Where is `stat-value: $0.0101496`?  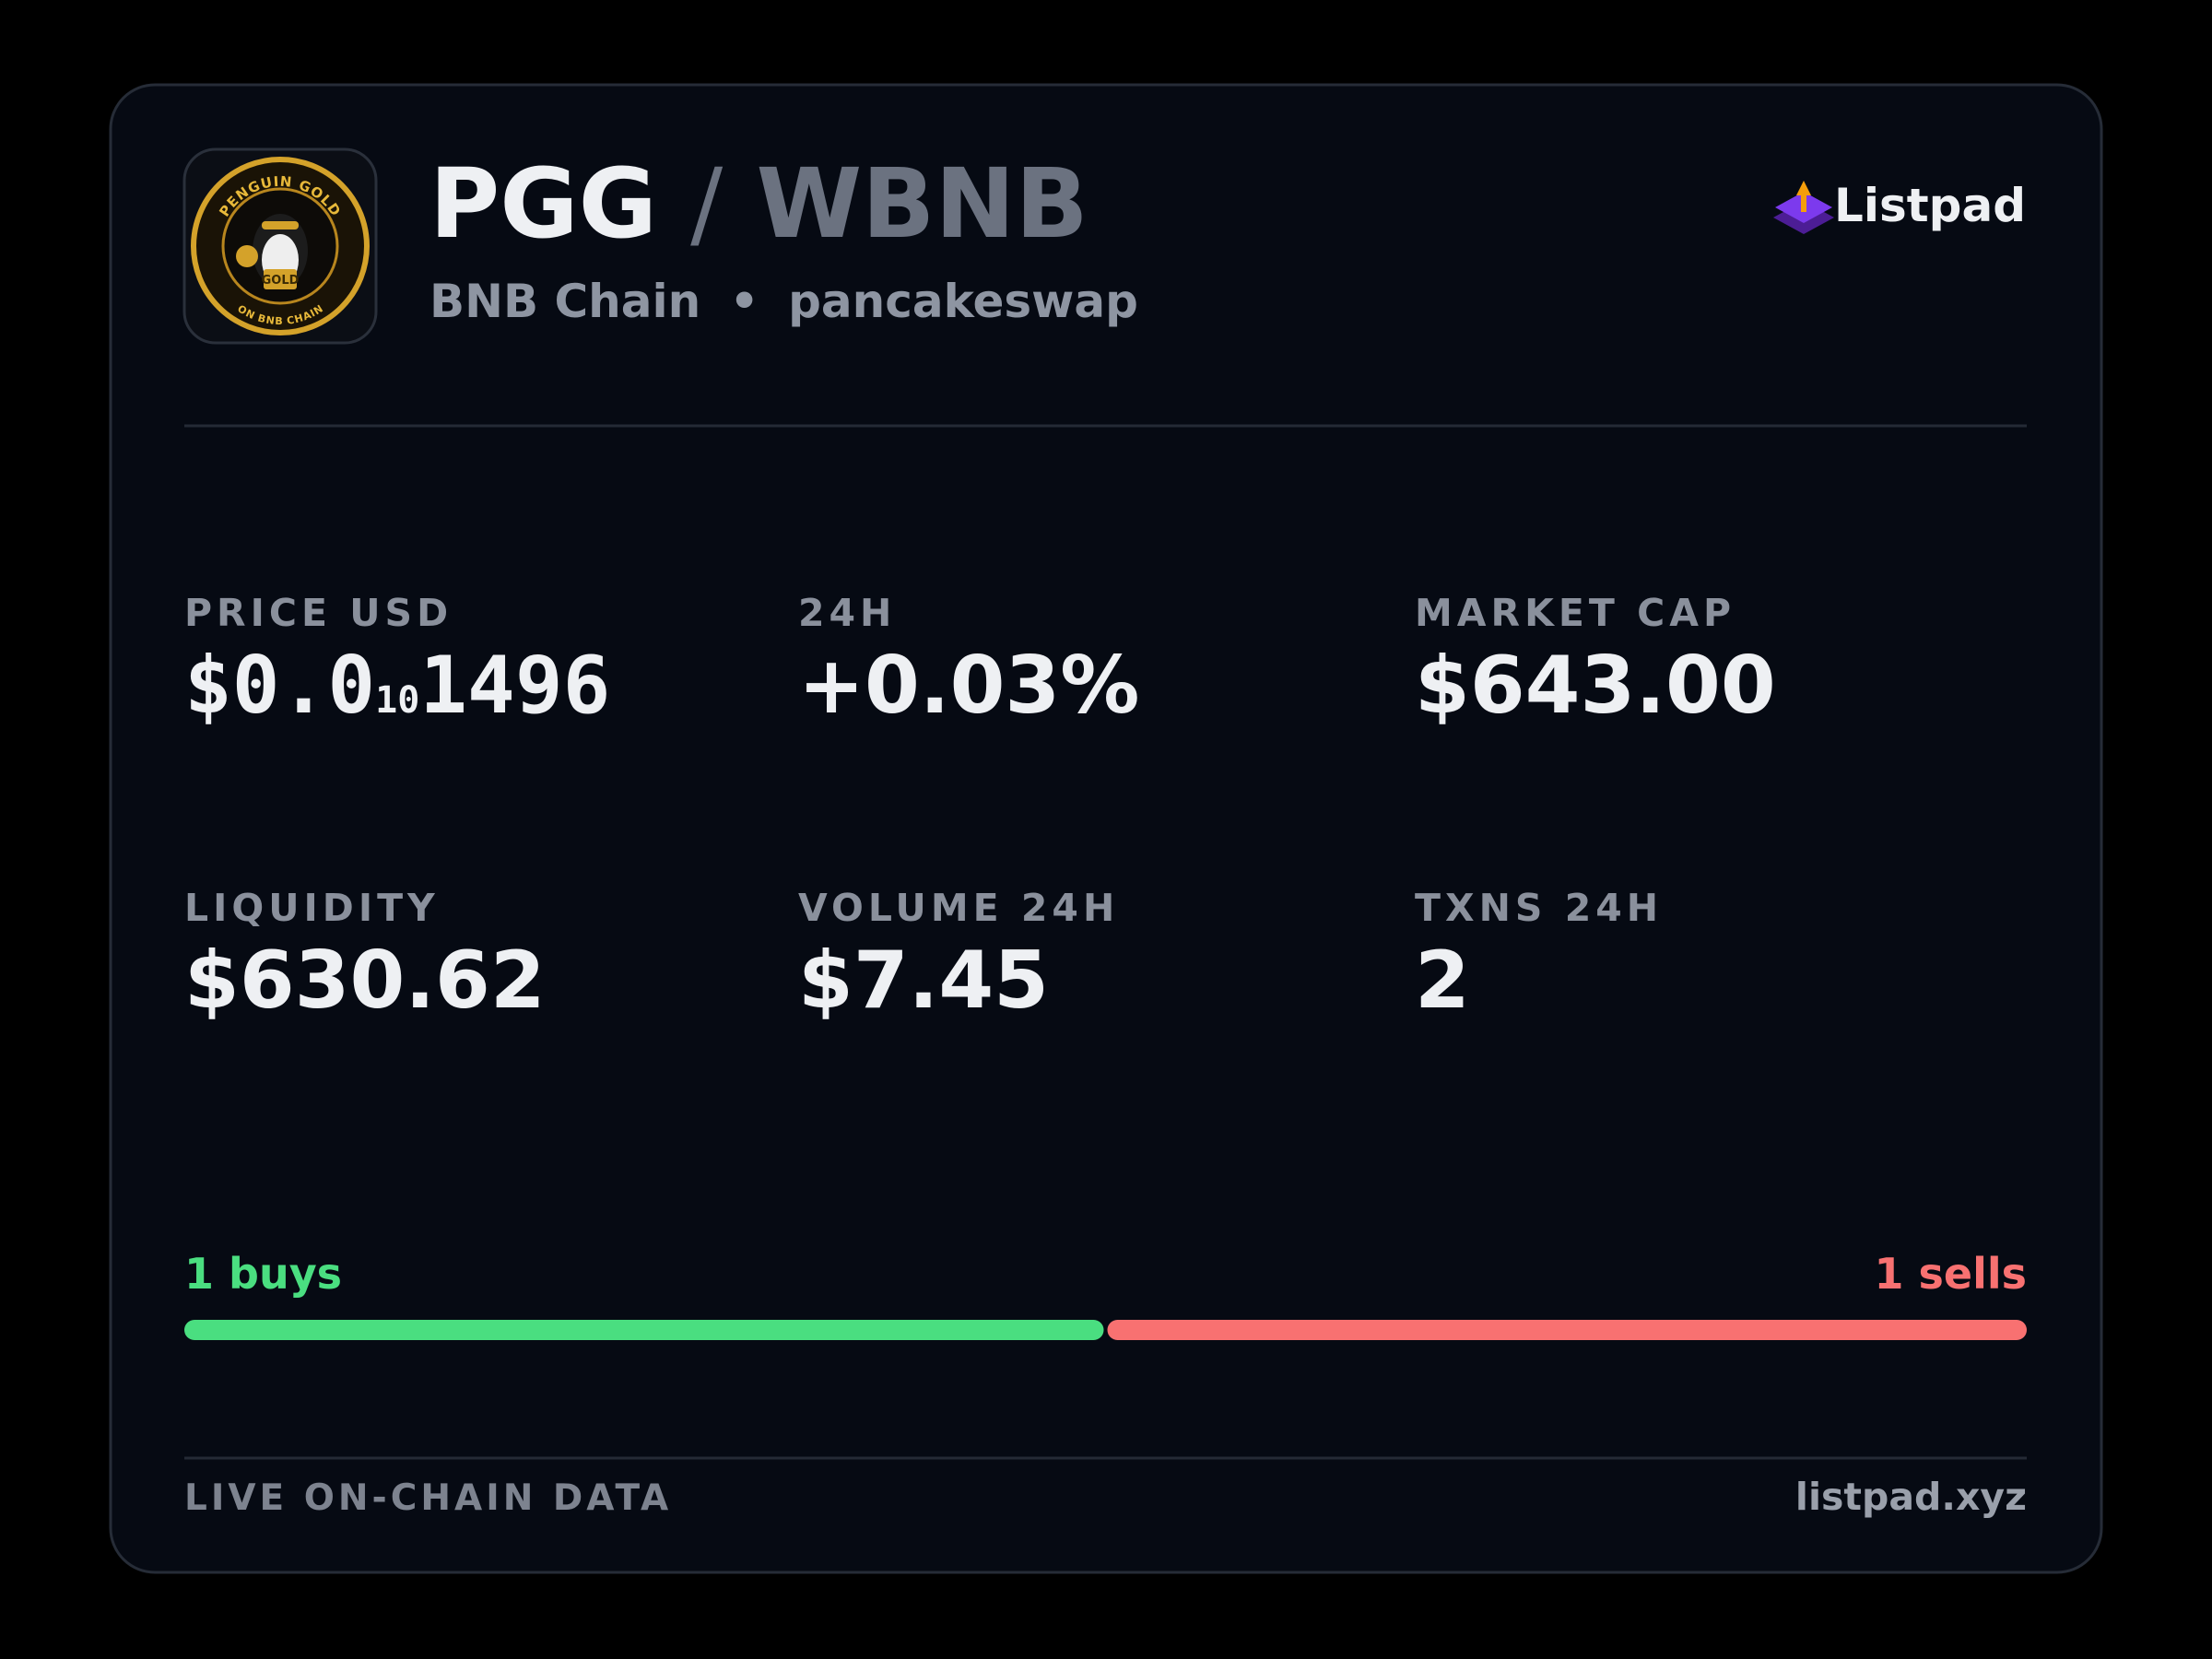
stat-value: $0.0101496 is located at coordinates (397, 686).